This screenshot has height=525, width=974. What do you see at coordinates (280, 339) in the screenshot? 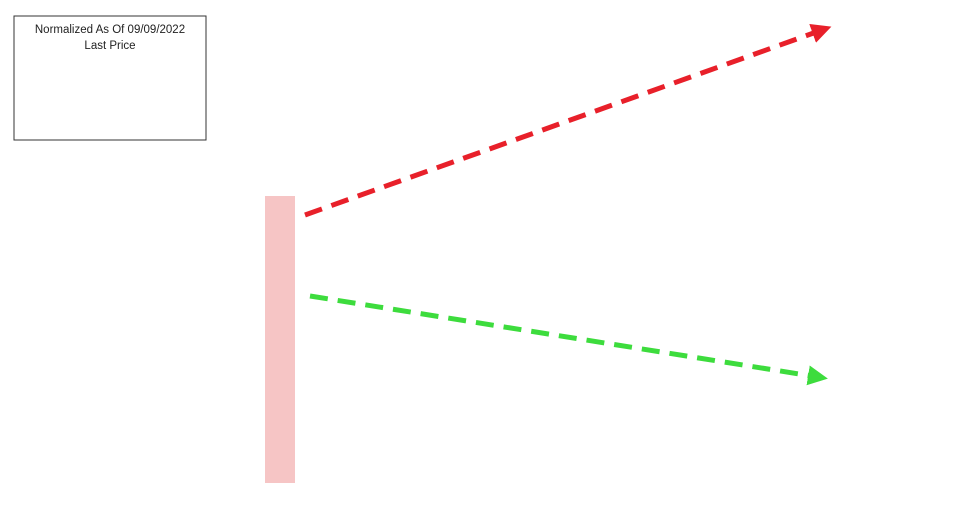
I see `highlight-band` at bounding box center [280, 339].